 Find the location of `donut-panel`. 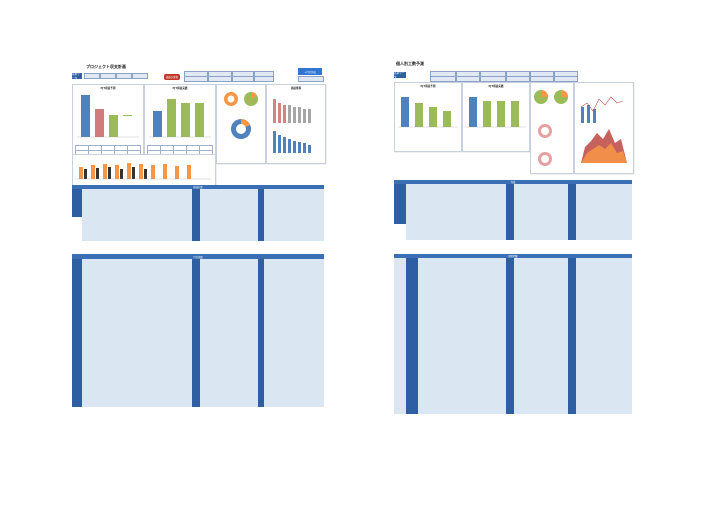

donut-panel is located at coordinates (241, 124).